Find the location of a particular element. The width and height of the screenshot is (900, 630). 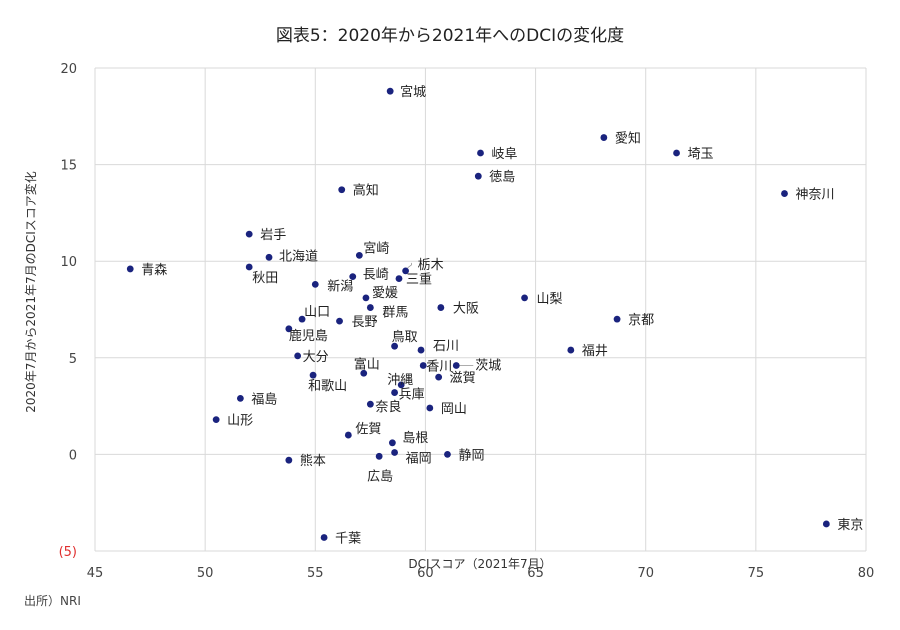

point-label: 栃木 is located at coordinates (431, 265).